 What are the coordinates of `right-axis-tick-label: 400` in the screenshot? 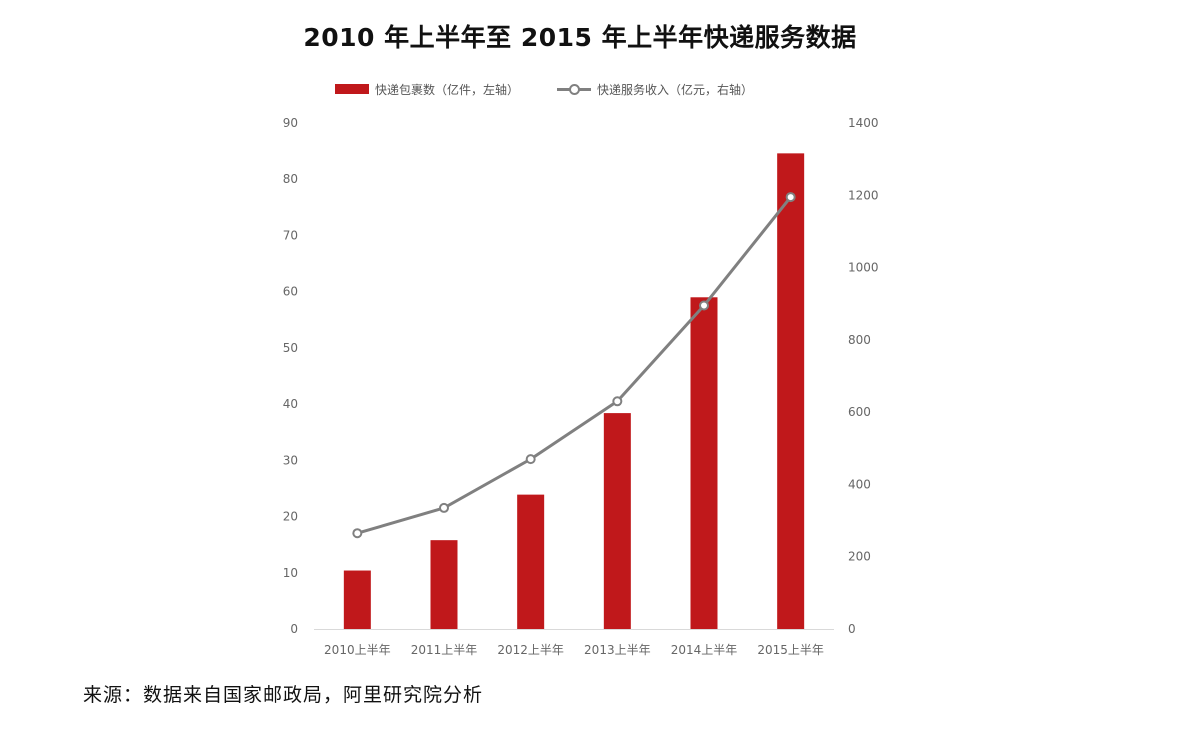 It's located at (859, 484).